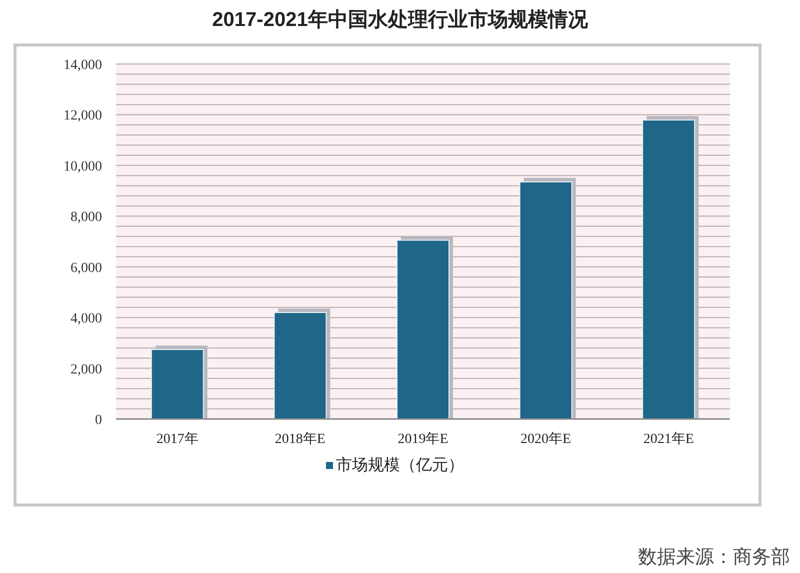 This screenshot has width=800, height=573. What do you see at coordinates (546, 439) in the screenshot?
I see `x-tick-label: 2020年E` at bounding box center [546, 439].